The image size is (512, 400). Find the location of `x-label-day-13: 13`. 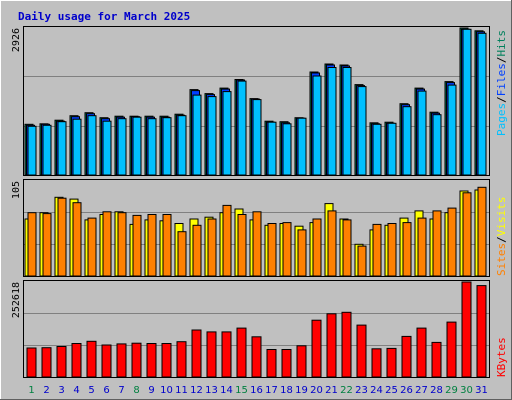

x-label-day-13: 13 is located at coordinates (211, 390).